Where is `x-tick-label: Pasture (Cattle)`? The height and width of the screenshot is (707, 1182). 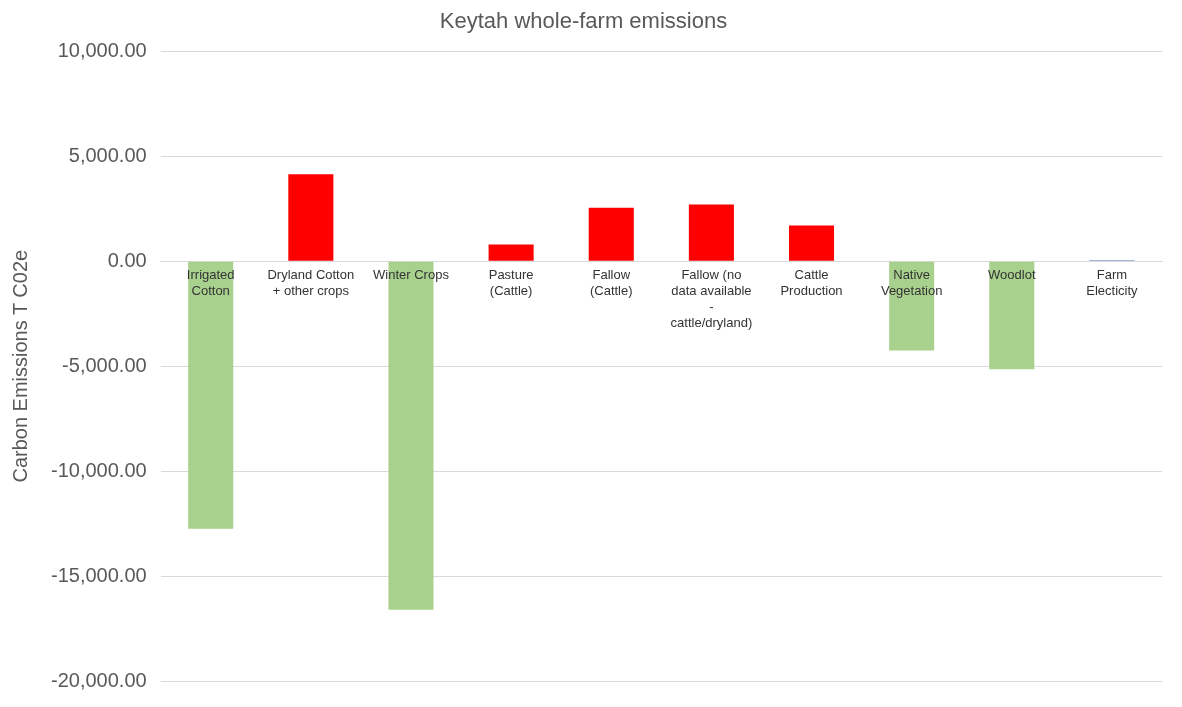
x-tick-label: Pasture (Cattle) is located at coordinates (511, 283).